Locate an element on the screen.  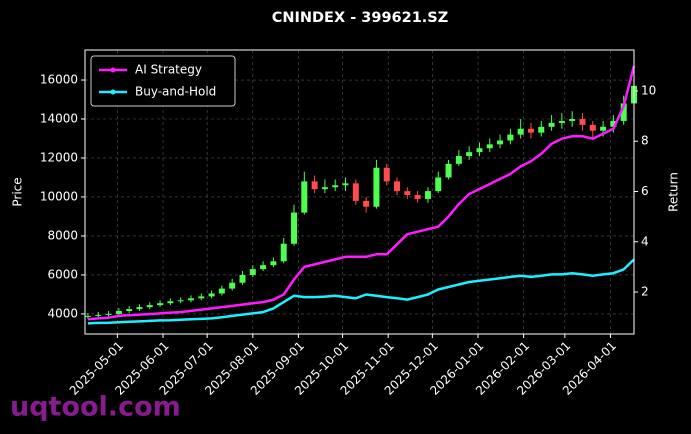
y-tick-label: 16000 is located at coordinates (59, 80).